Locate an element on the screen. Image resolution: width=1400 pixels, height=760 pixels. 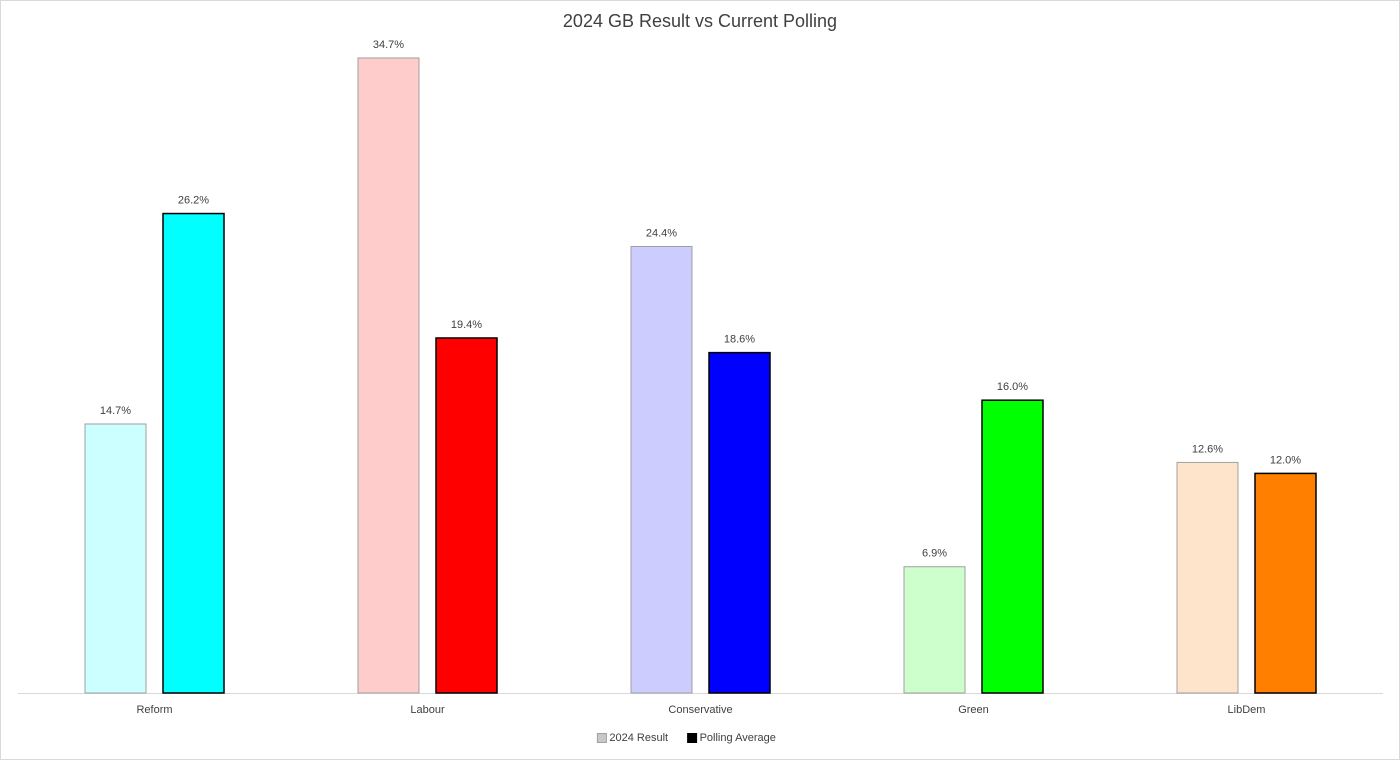
legend-label: 2024 Result is located at coordinates (638, 738).